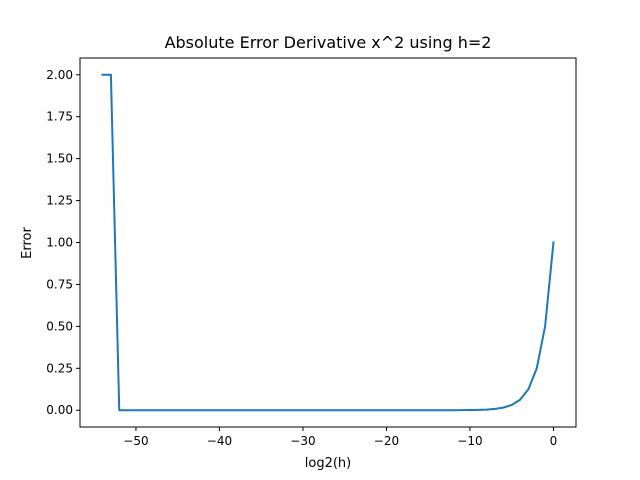 This screenshot has width=640, height=480. Describe the element at coordinates (135, 441) in the screenshot. I see `x-tick-label: −50` at that location.